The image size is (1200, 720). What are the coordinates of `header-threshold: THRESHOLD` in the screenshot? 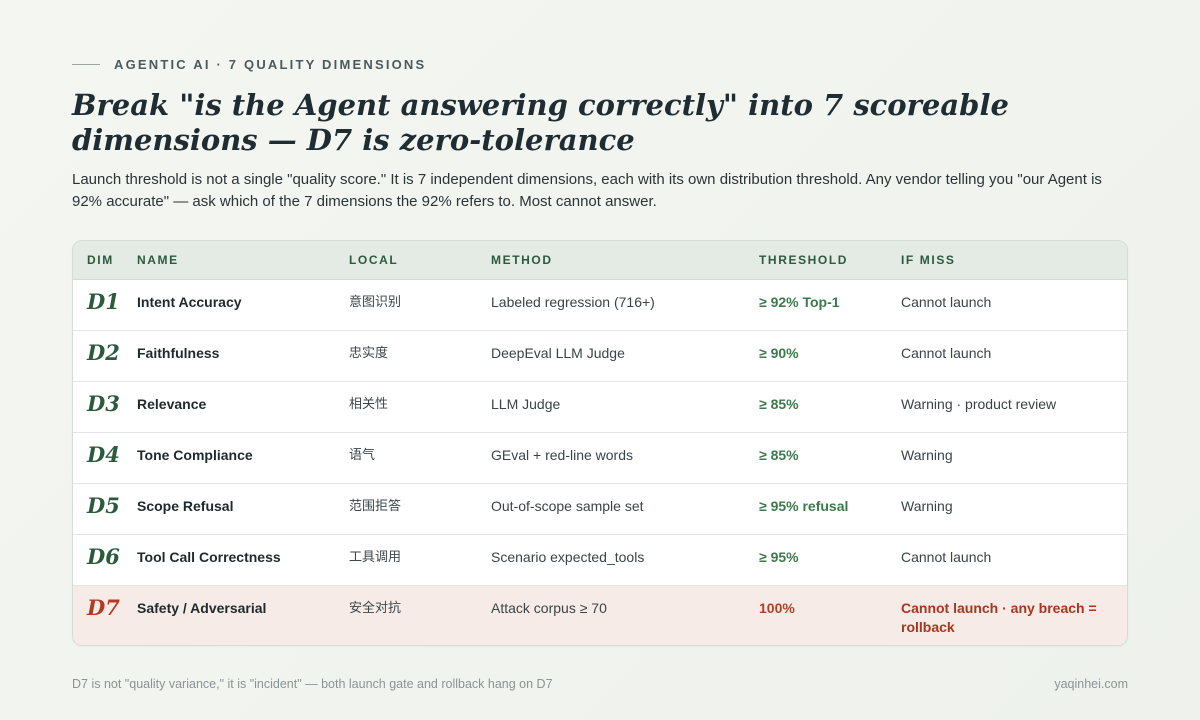 It's located at (804, 260).